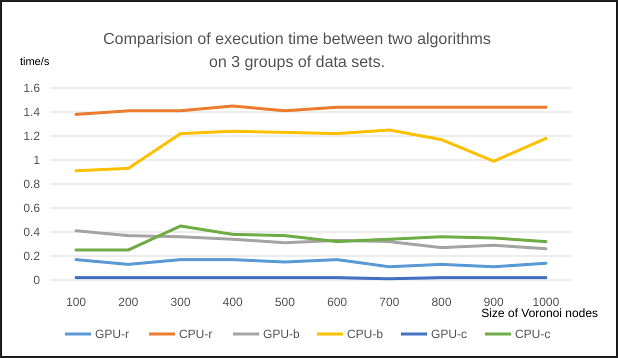 This screenshot has width=618, height=358. I want to click on x-tick-label: 800, so click(441, 302).